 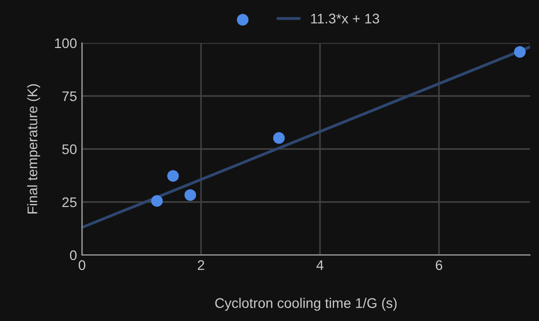 I want to click on y-tick-label: 50, so click(x=69, y=149).